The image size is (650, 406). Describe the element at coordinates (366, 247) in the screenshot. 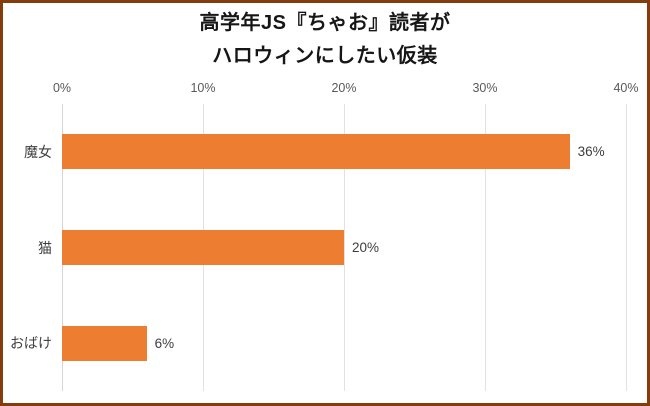

I see `value-label: 20%` at that location.